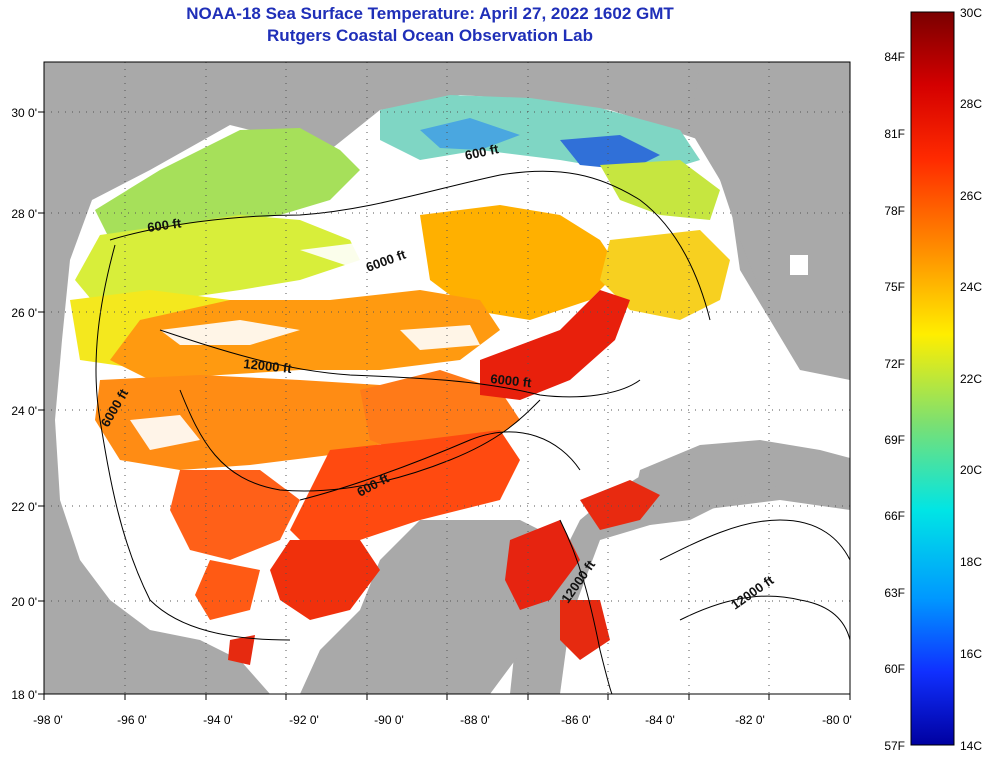  Describe the element at coordinates (576, 720) in the screenshot. I see `lon-label: -86 0'` at that location.